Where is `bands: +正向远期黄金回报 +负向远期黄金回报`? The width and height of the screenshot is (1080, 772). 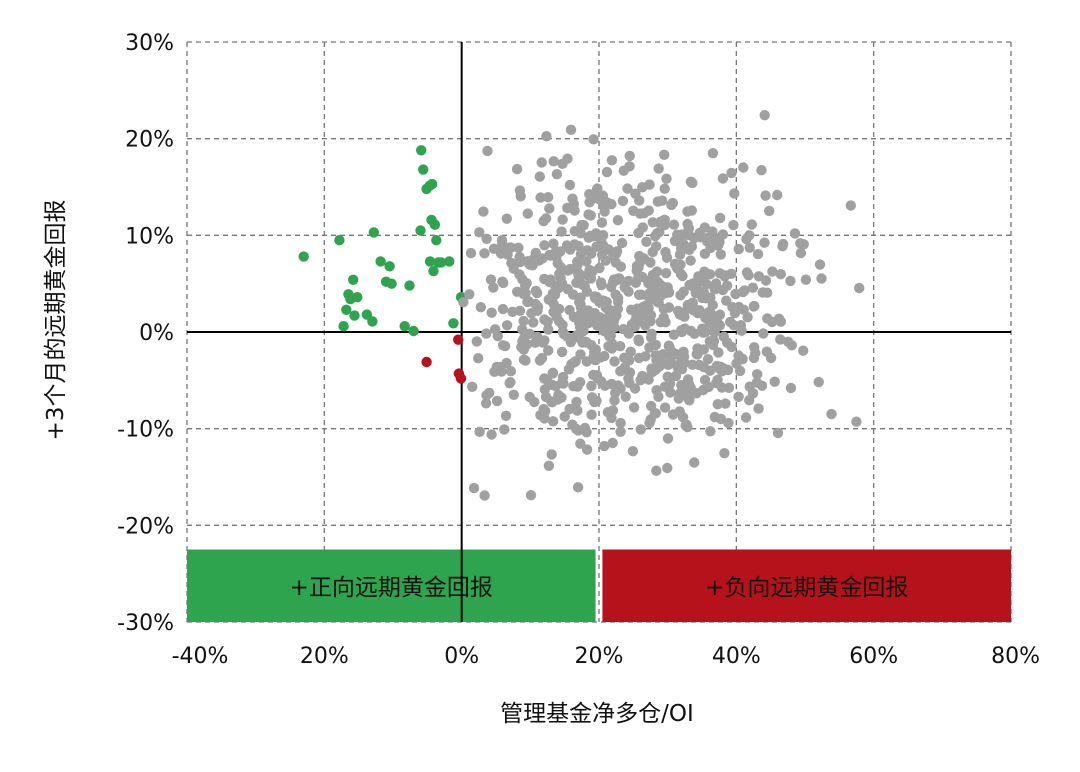 bands: +正向远期黄金回报 +负向远期黄金回报 is located at coordinates (599, 585).